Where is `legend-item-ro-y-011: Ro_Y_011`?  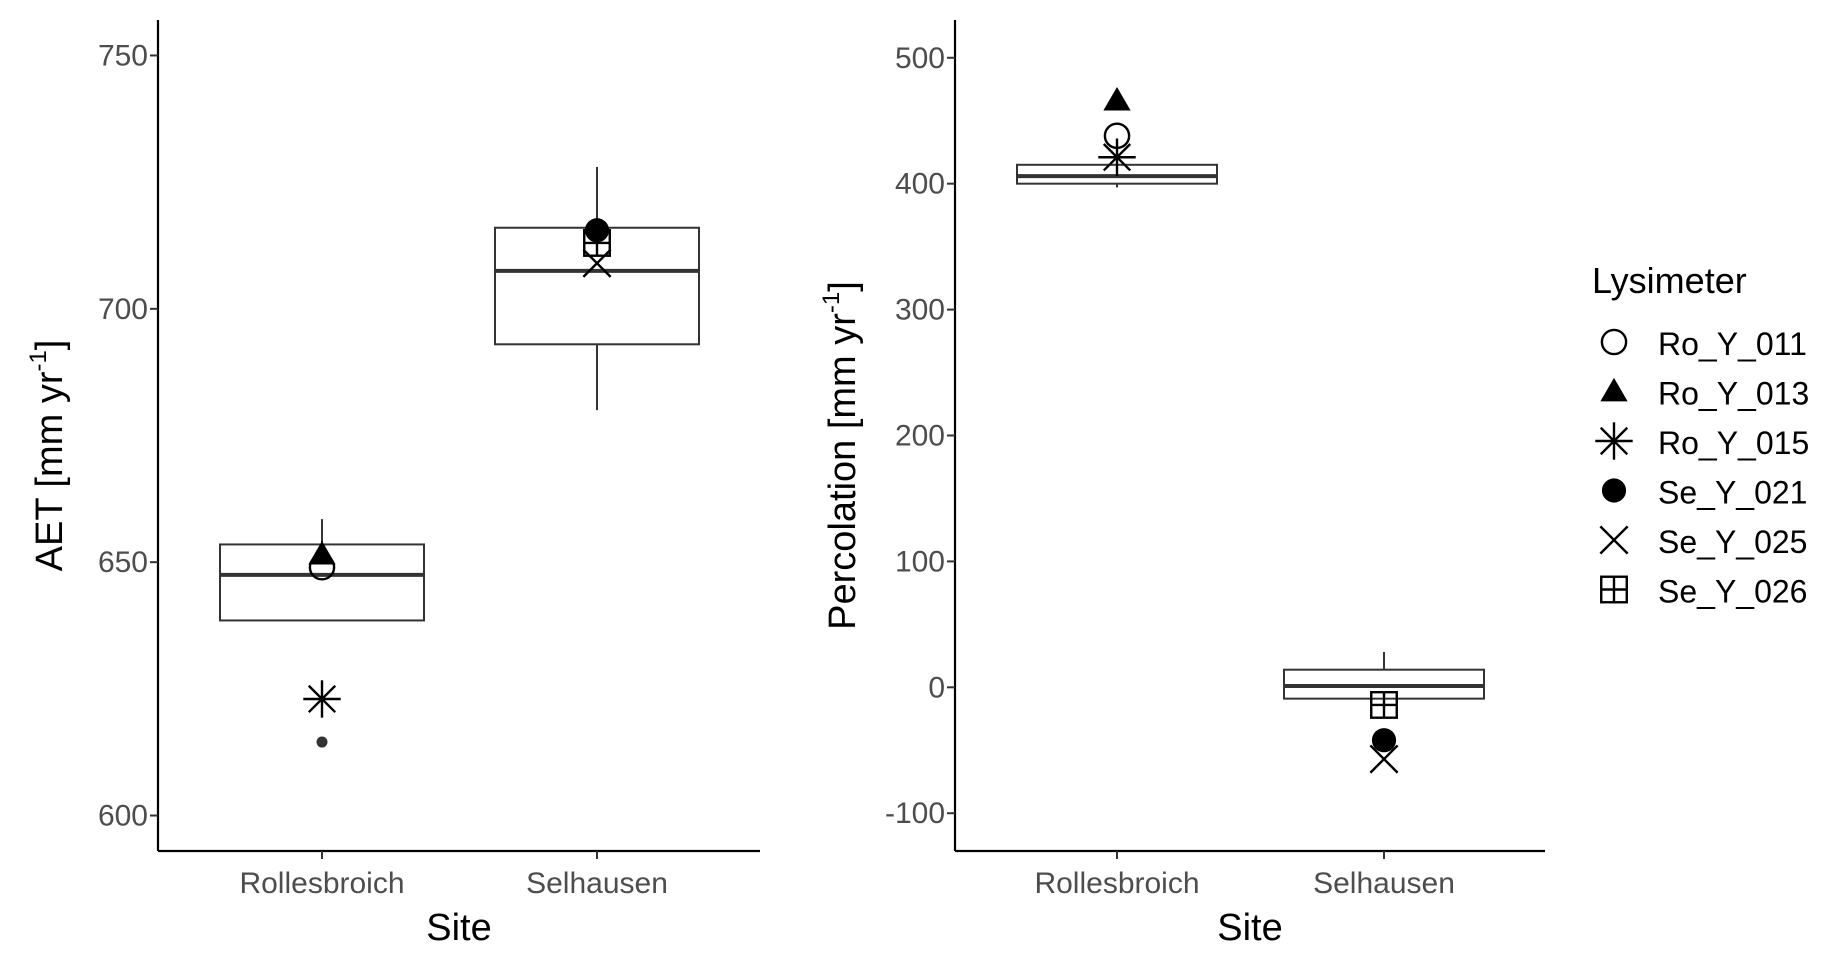 legend-item-ro-y-011: Ro_Y_011 is located at coordinates (1703, 344).